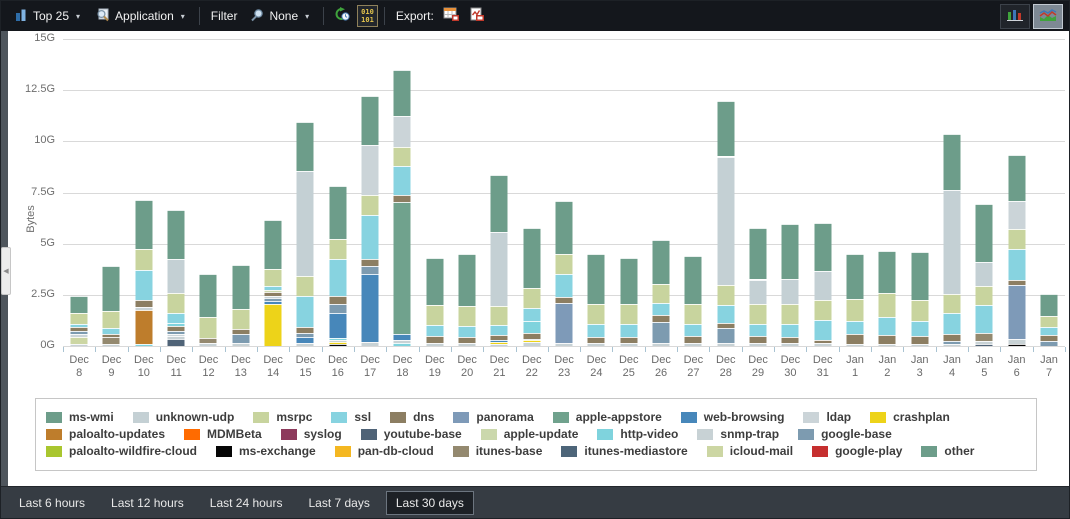 This screenshot has width=1070, height=519. I want to click on time-sync-button, so click(342, 16).